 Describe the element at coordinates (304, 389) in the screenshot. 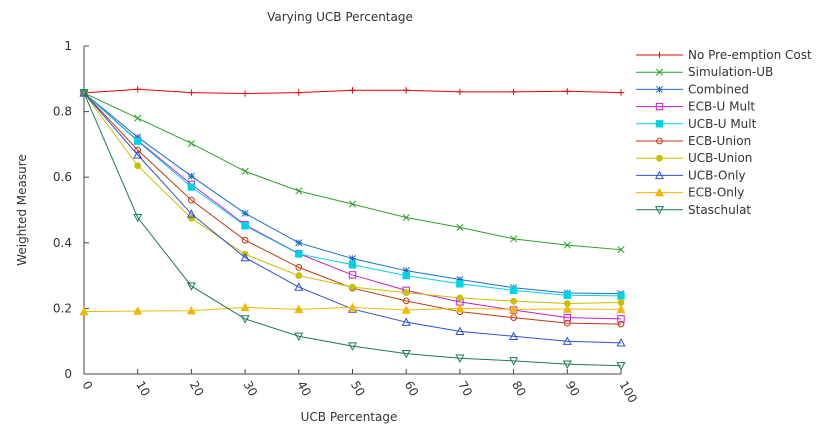

I see `x-tick-label: 40` at that location.